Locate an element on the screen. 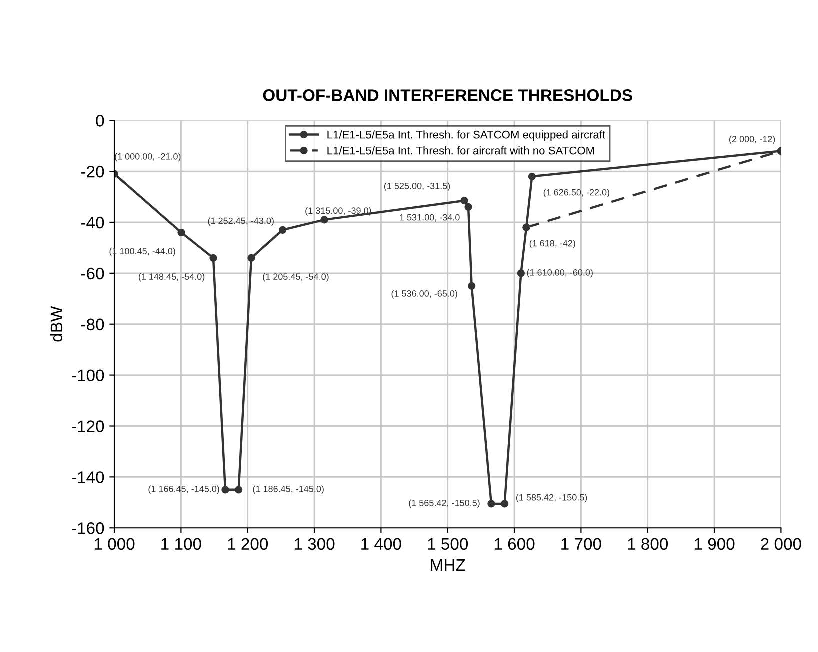 The height and width of the screenshot is (652, 818). annotation: (1 626.50, -22.0) is located at coordinates (577, 193).